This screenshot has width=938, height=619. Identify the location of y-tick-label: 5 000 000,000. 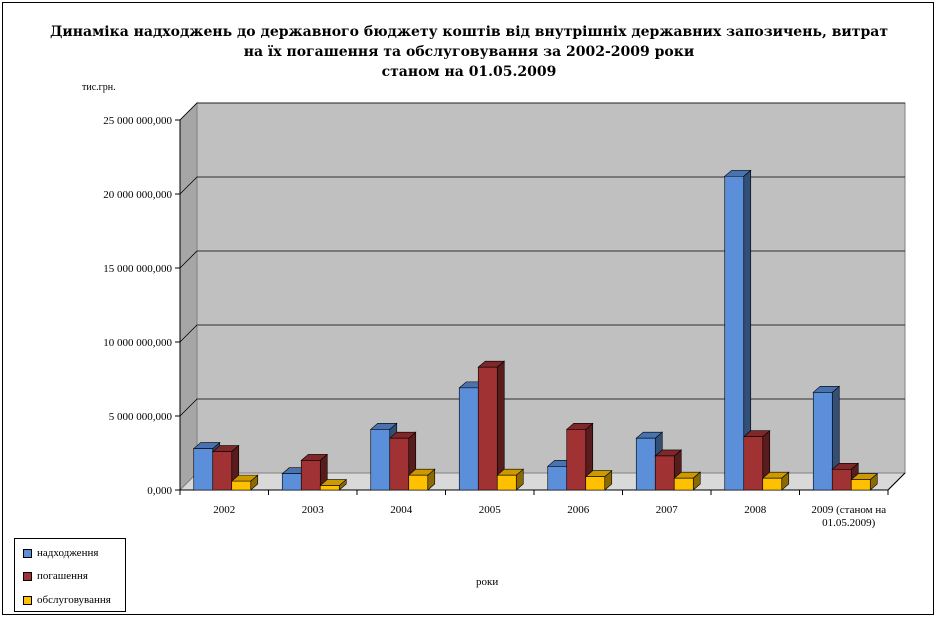
(141, 417).